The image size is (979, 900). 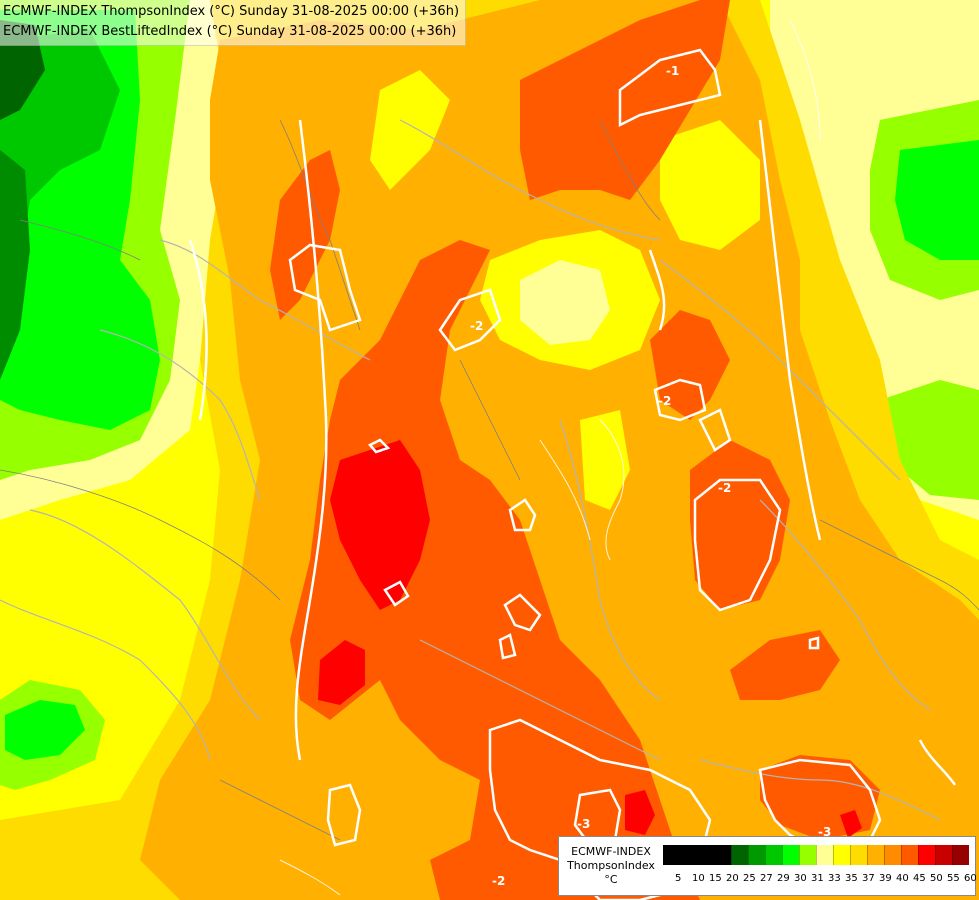 I want to click on field-red-core-south, so click(x=341, y=672).